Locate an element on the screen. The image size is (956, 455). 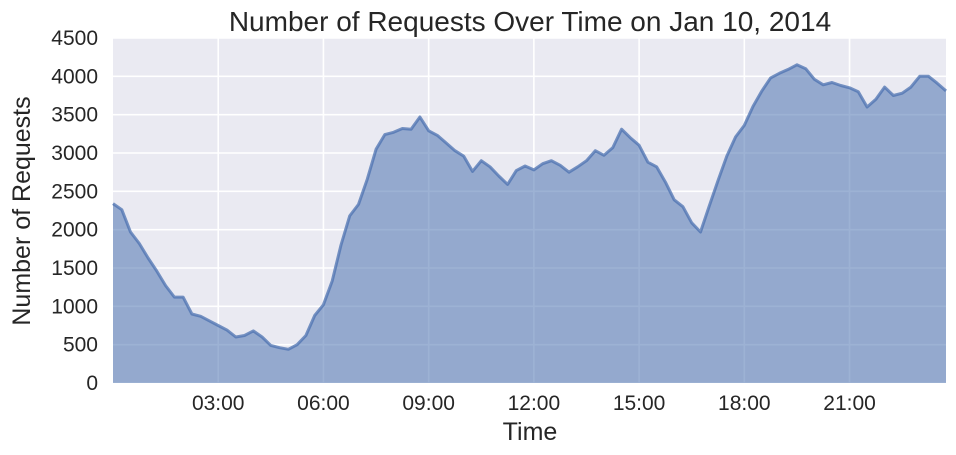
x-tick-label: 06:00 is located at coordinates (323, 403).